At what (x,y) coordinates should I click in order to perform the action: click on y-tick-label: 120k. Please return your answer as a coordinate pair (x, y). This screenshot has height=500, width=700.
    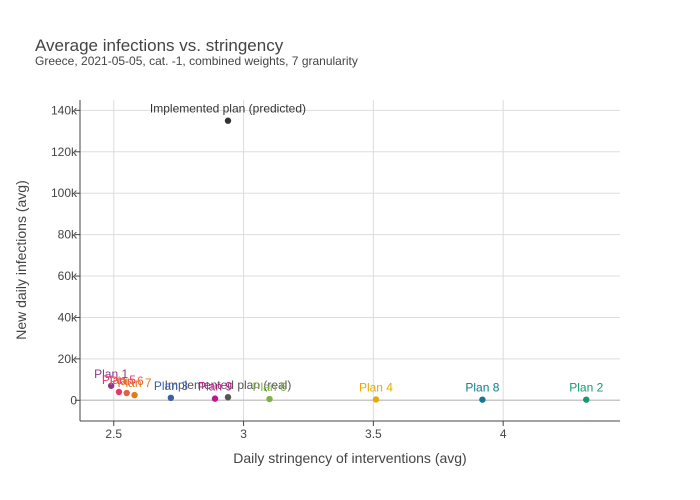
    Looking at the image, I should click on (64, 152).